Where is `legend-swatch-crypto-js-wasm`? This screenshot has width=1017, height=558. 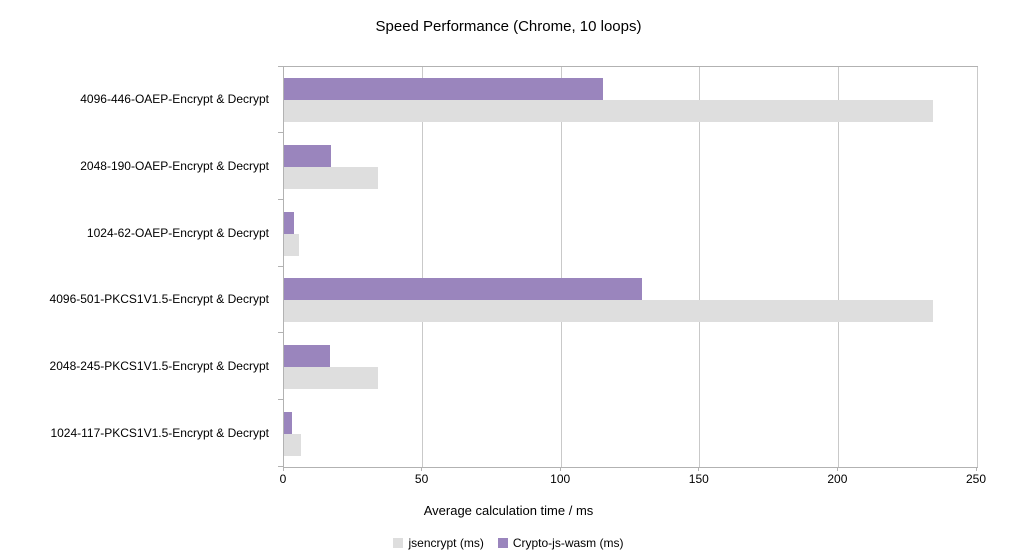 legend-swatch-crypto-js-wasm is located at coordinates (502, 543).